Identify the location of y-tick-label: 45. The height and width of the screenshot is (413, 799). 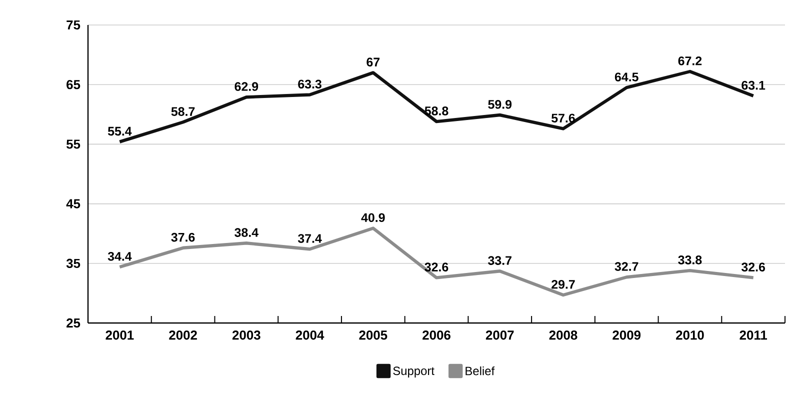
(73, 203).